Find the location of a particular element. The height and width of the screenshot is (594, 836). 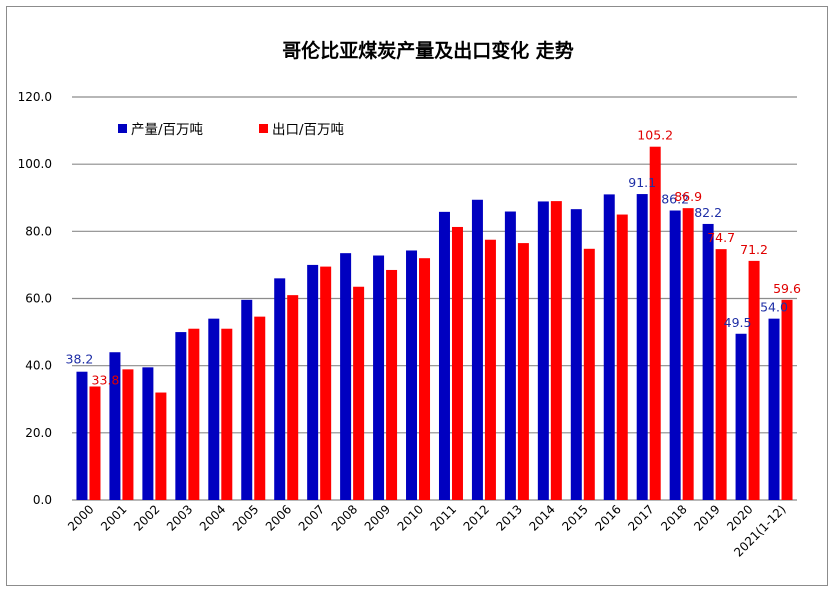

bar-export-2005 is located at coordinates (260, 408).